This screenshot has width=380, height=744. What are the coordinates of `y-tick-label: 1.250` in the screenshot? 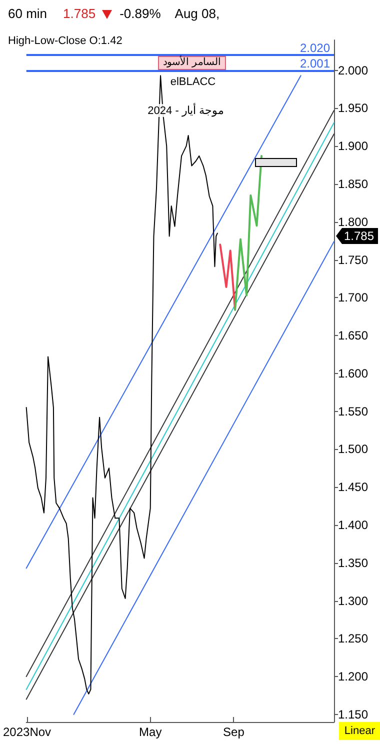 It's located at (353, 639).